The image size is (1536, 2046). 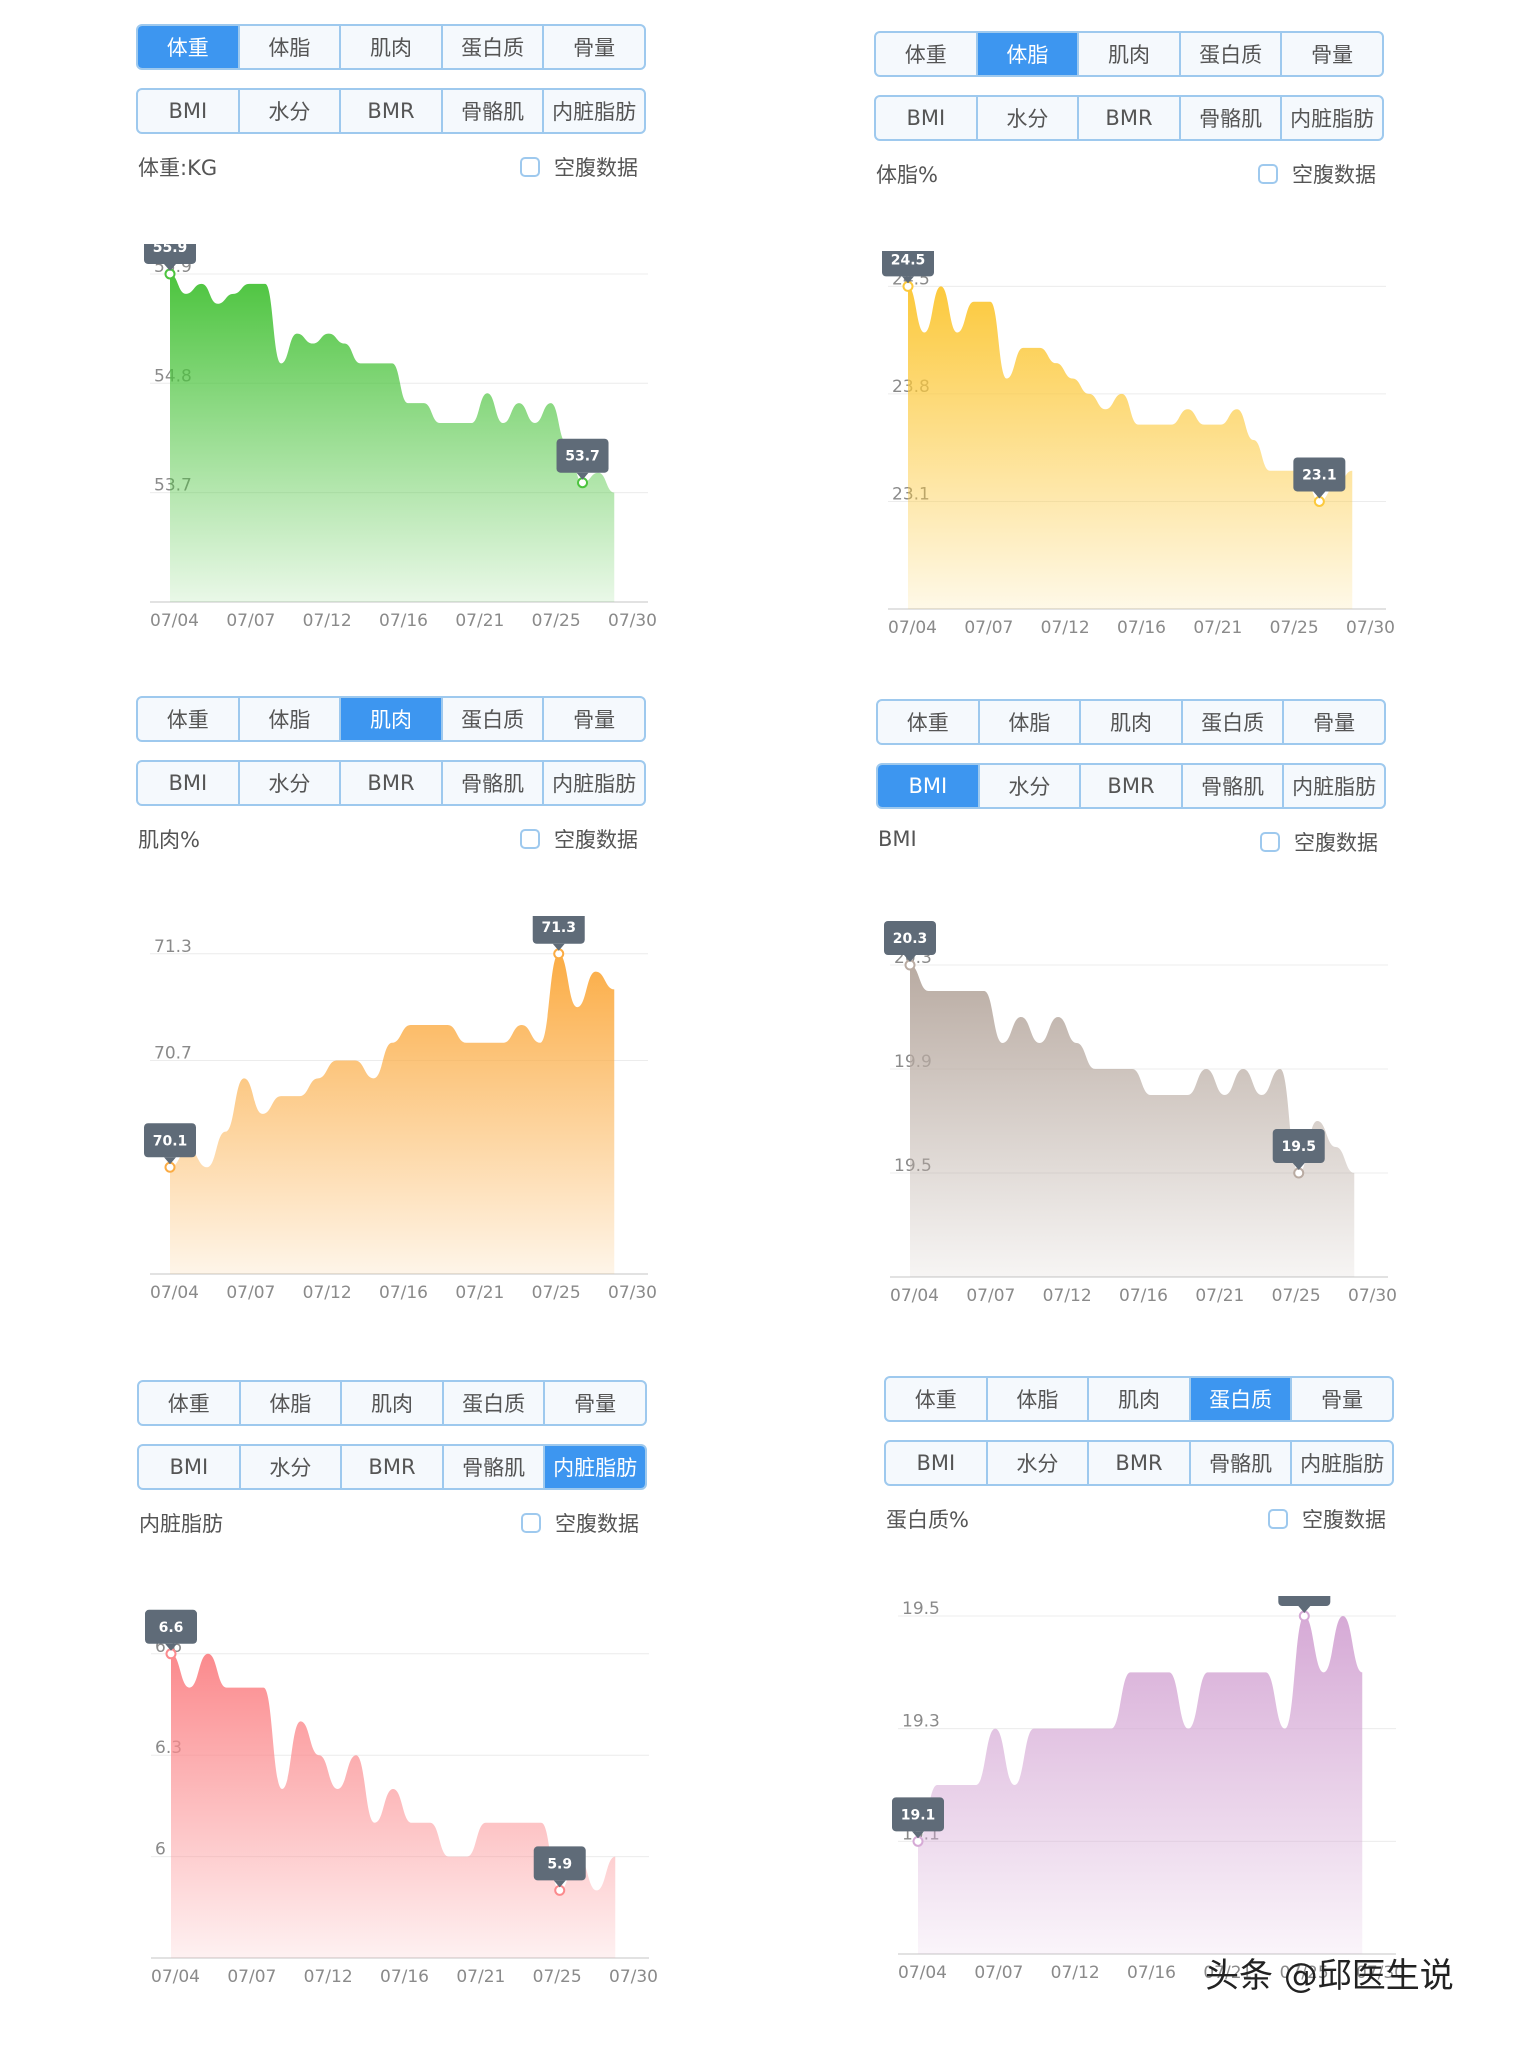 What do you see at coordinates (250, 1293) in the screenshot?
I see `x-tick-label: 07/07` at bounding box center [250, 1293].